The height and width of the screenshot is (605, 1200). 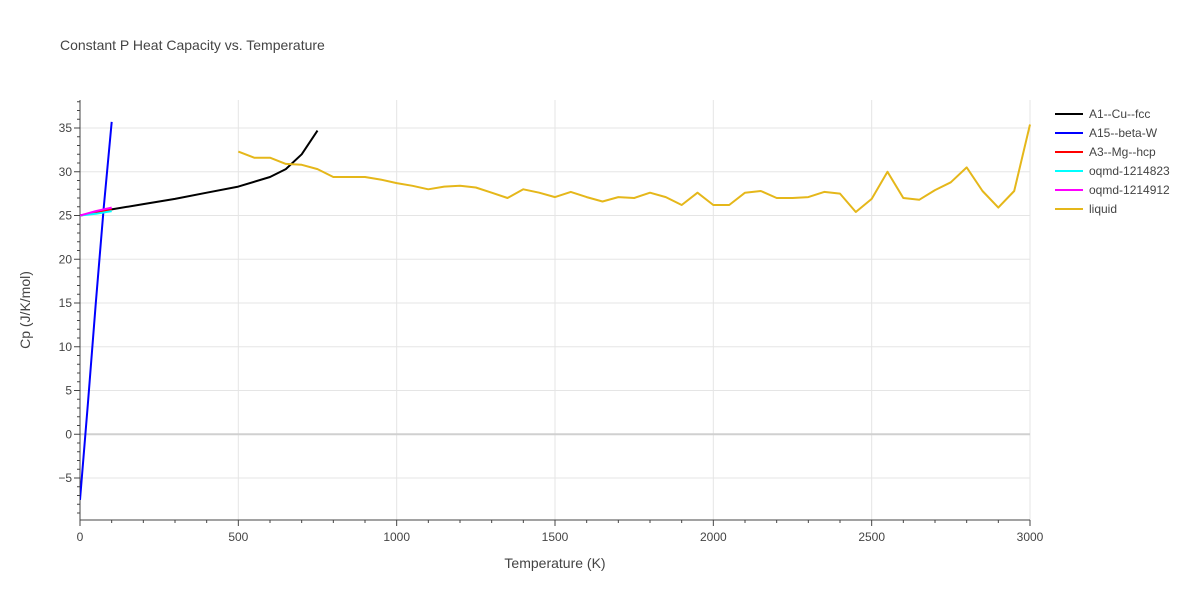 What do you see at coordinates (238, 537) in the screenshot?
I see `x-tick-label: 500` at bounding box center [238, 537].